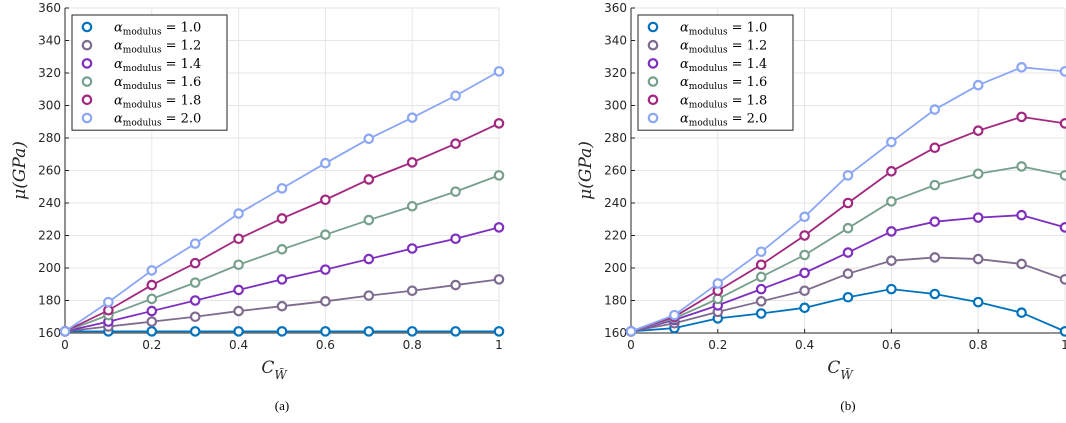 Image resolution: width=1066 pixels, height=423 pixels. What do you see at coordinates (184, 119) in the screenshot?
I see `legend-value: = 2.0` at bounding box center [184, 119].